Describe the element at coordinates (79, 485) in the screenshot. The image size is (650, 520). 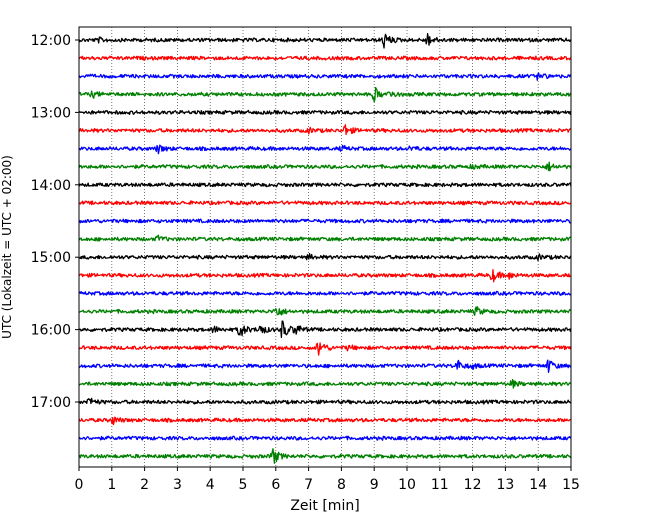
I see `x-tick-label: 0` at that location.